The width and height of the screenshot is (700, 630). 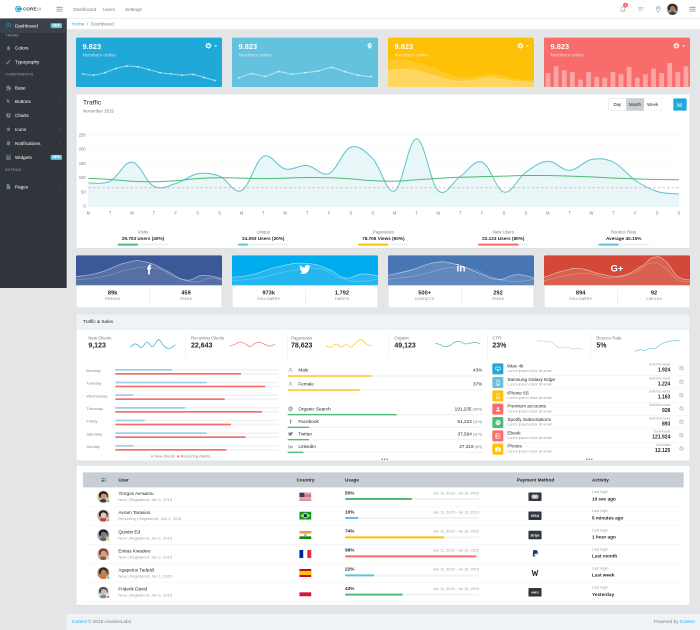 I want to click on svg-text: COREUI, so click(x=32, y=9).